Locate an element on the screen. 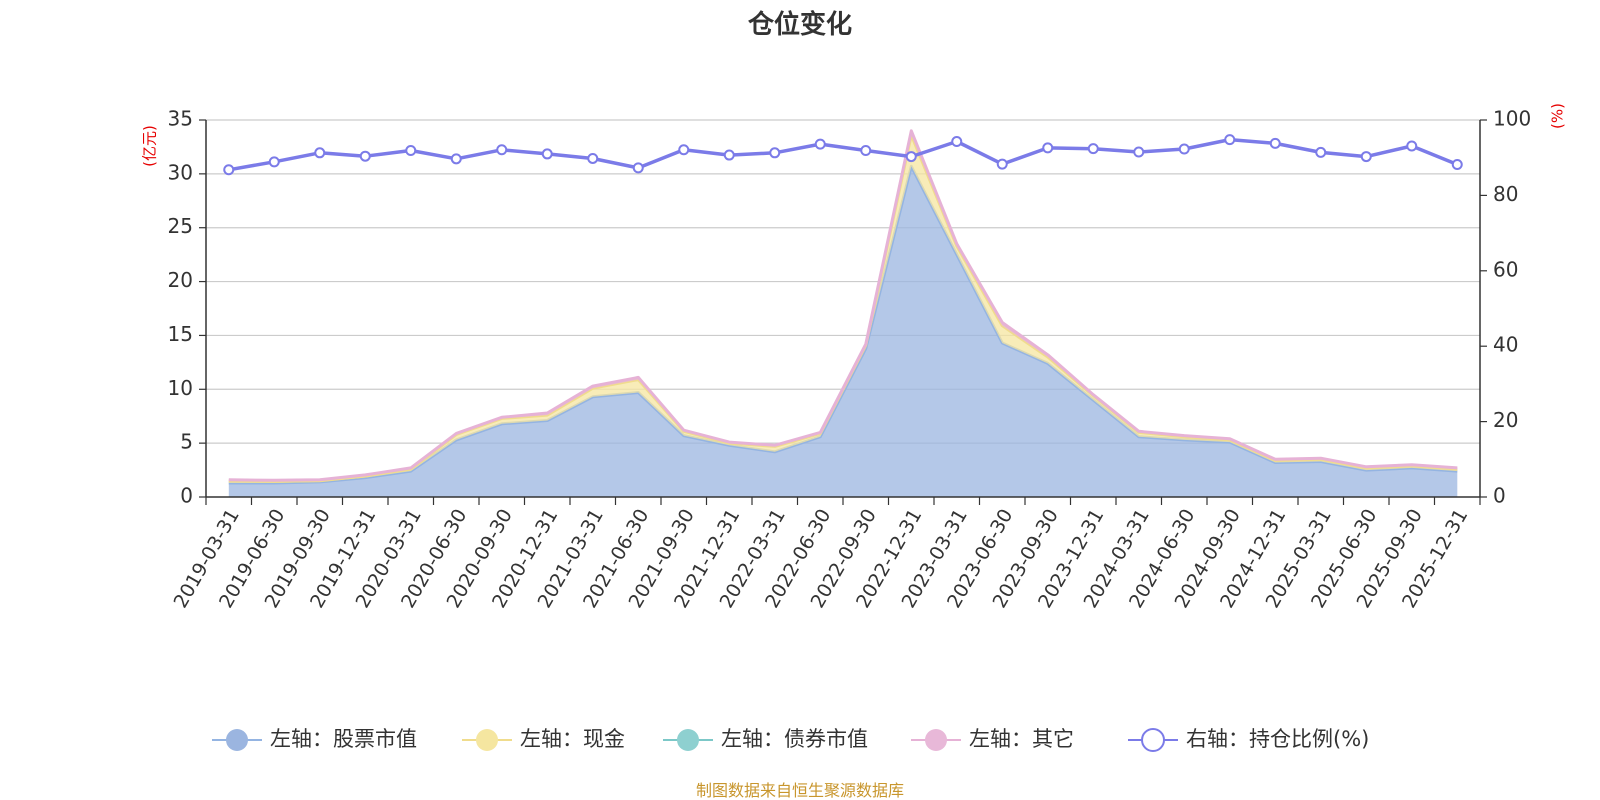 The height and width of the screenshot is (800, 1600). legend-item-0: 左轴：股票市值 is located at coordinates (314, 739).